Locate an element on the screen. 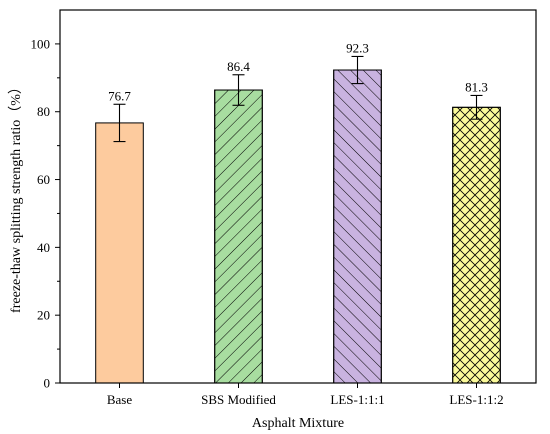  y-tick-label-0: 0 is located at coordinates (47, 383).